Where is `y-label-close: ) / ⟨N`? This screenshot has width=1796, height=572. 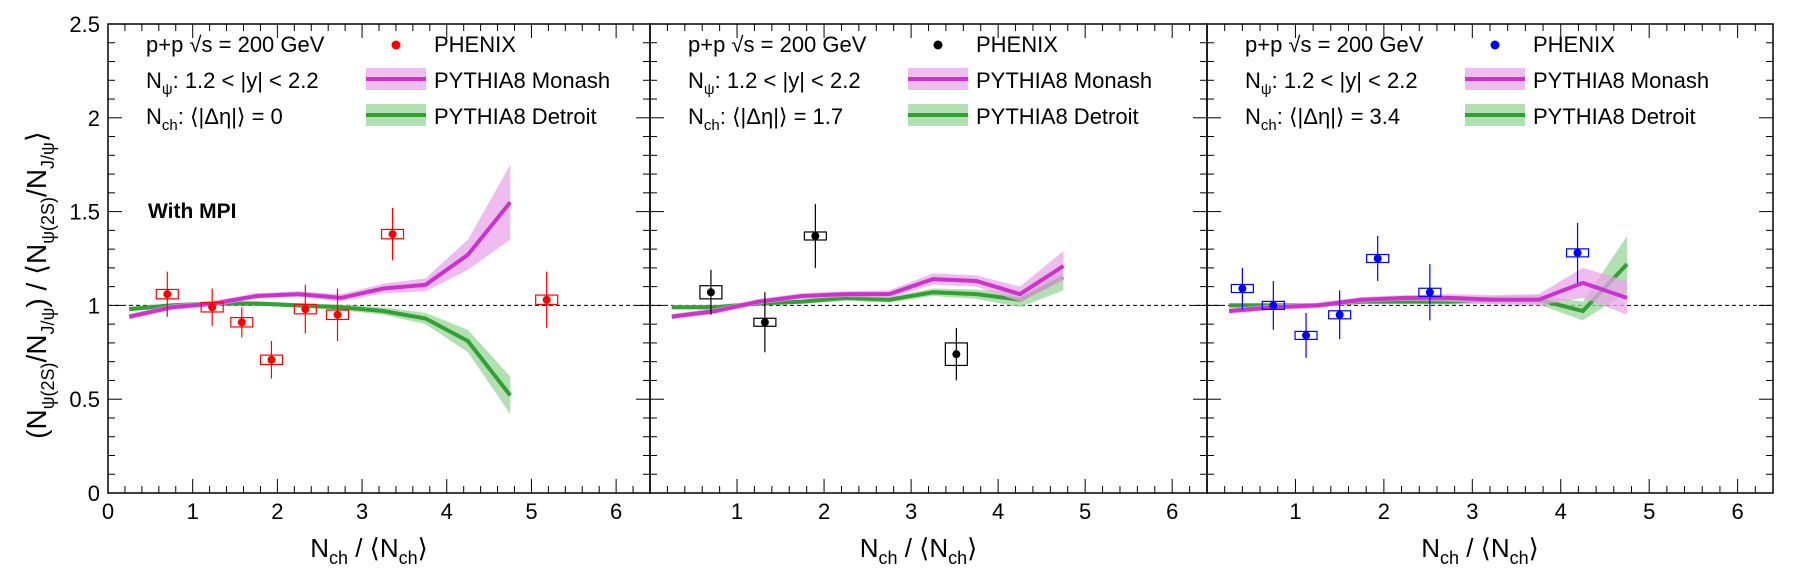 y-label-close: ) / ⟨N is located at coordinates (36, 276).